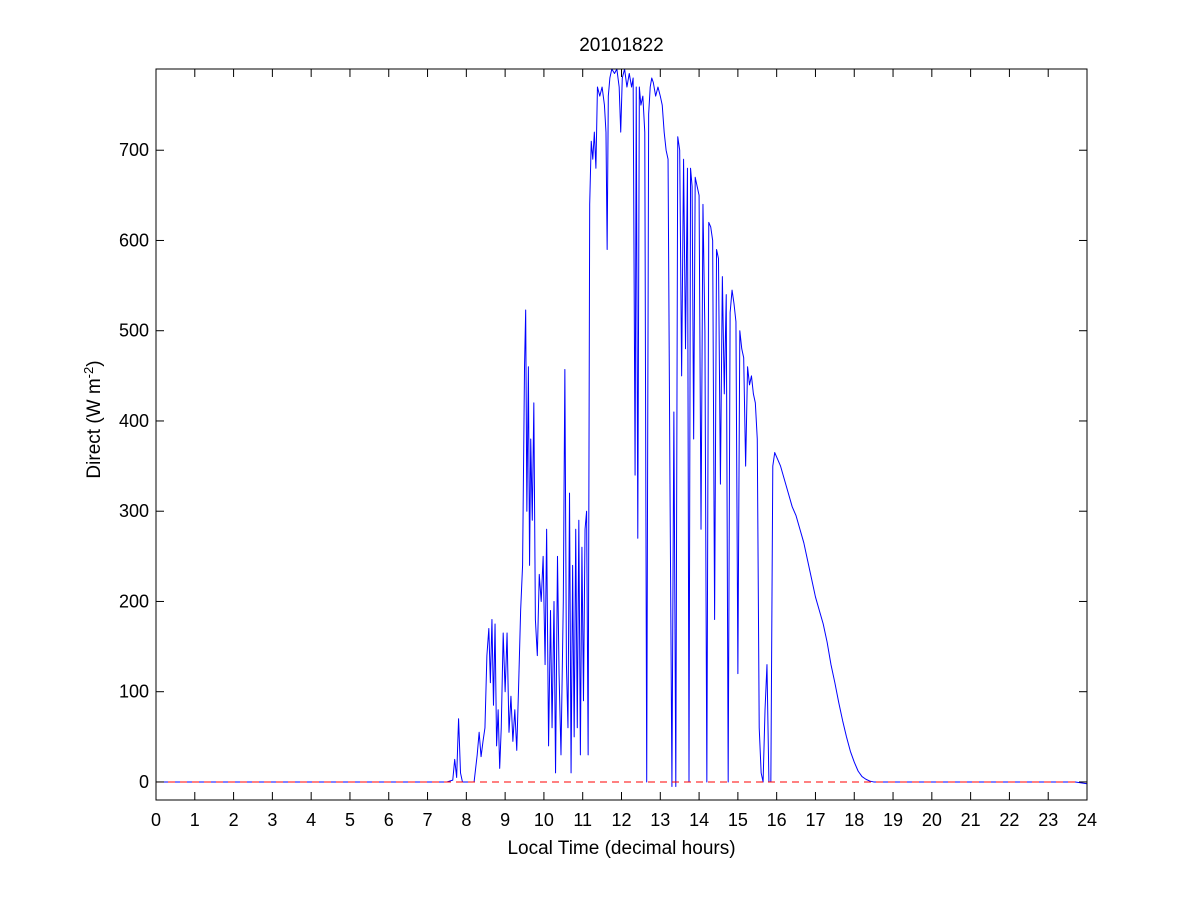  Describe the element at coordinates (582, 820) in the screenshot. I see `x-tick-label: 11` at that location.